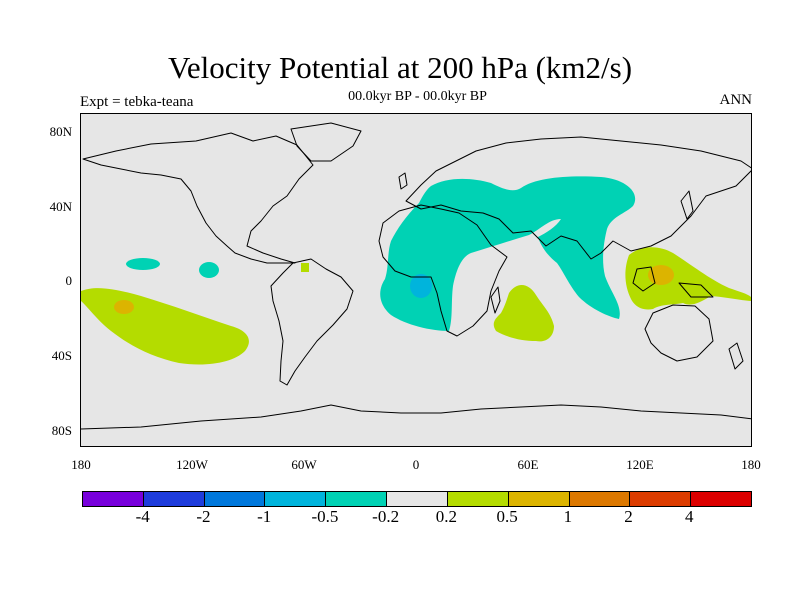 Image resolution: width=800 pixels, height=600 pixels. I want to click on coast-new-zealand, so click(736, 356).